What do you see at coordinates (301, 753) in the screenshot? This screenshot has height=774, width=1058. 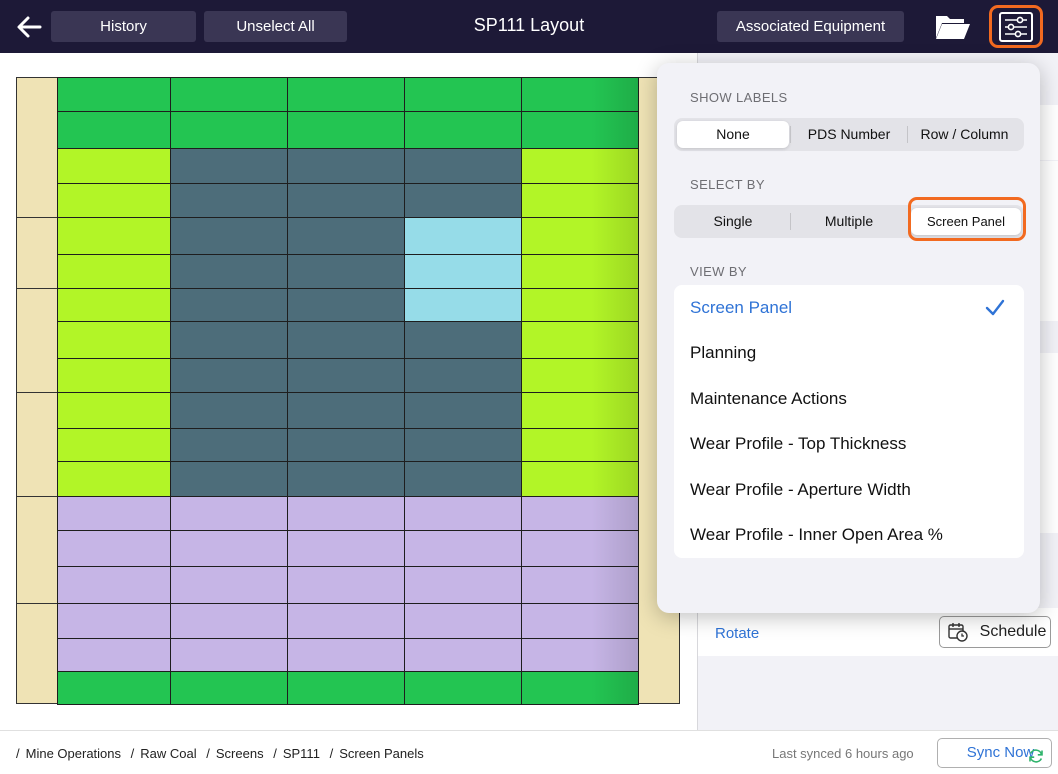 I see `breadcrumb-item: SP111` at bounding box center [301, 753].